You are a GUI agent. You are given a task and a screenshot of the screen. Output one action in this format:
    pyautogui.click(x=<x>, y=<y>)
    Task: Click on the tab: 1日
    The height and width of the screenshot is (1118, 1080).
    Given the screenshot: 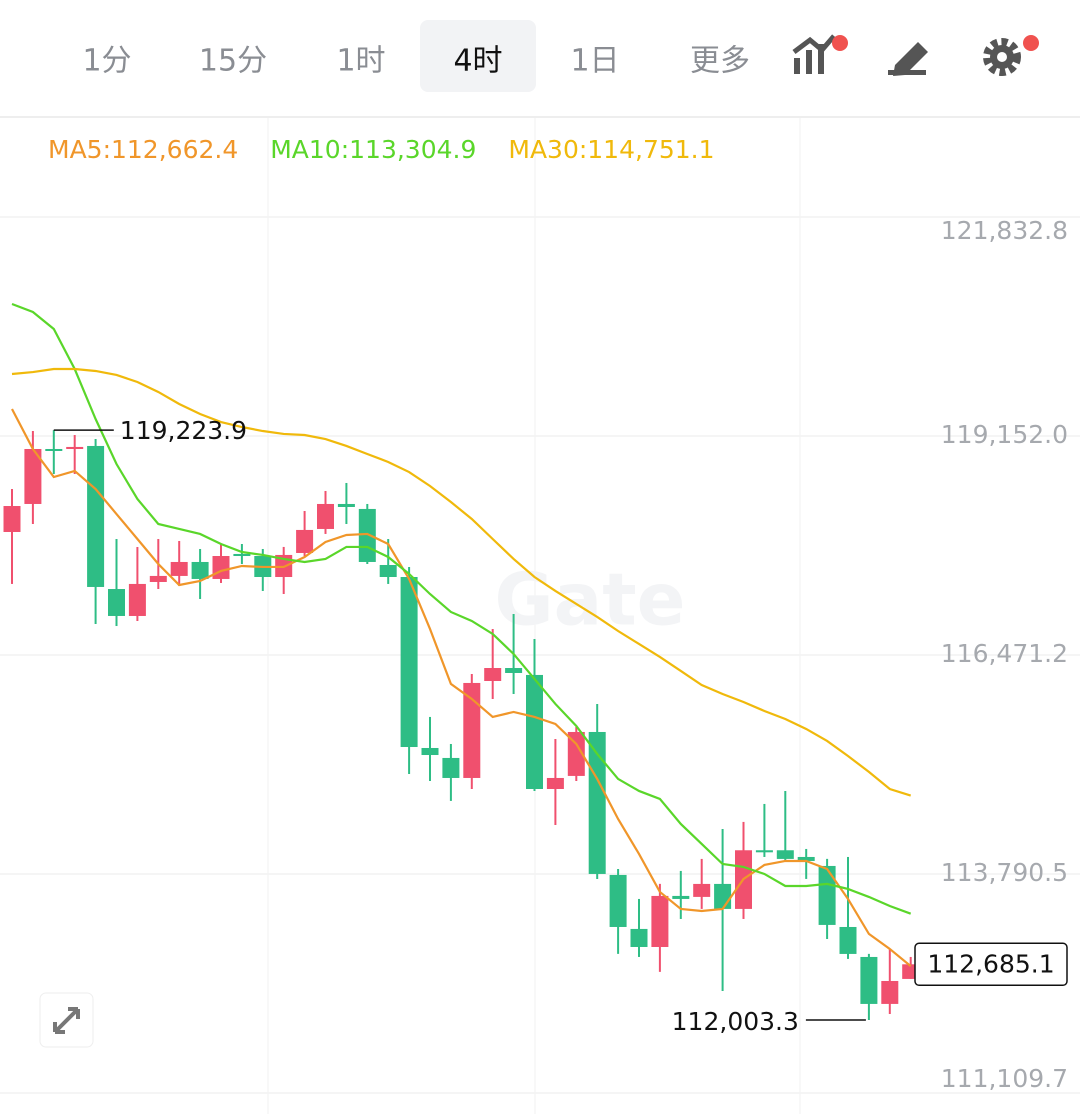 What is the action you would take?
    pyautogui.click(x=594, y=61)
    